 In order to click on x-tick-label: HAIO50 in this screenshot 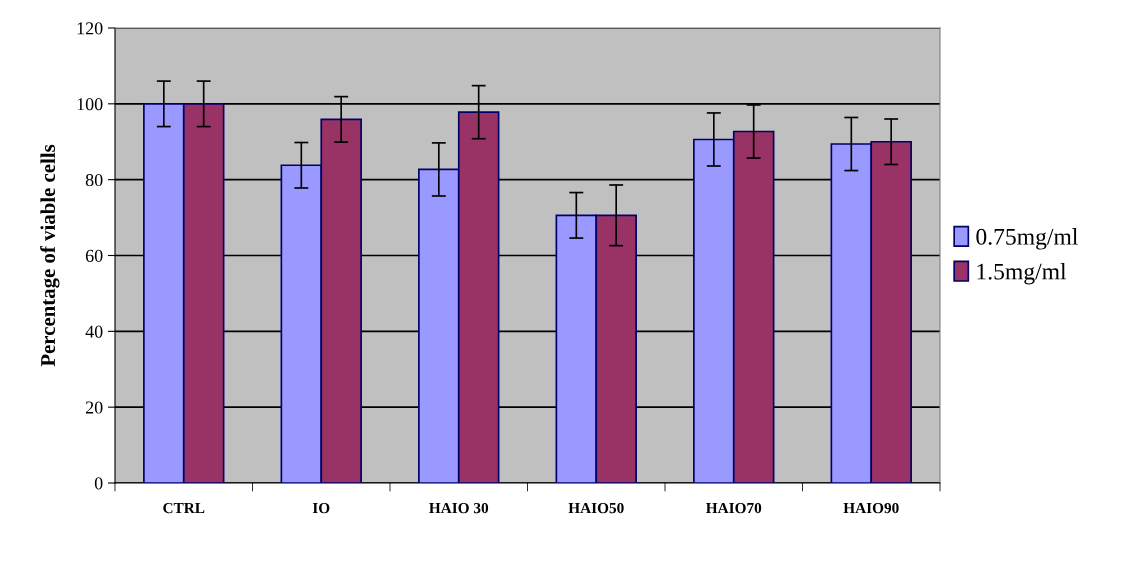, I will do `click(596, 508)`.